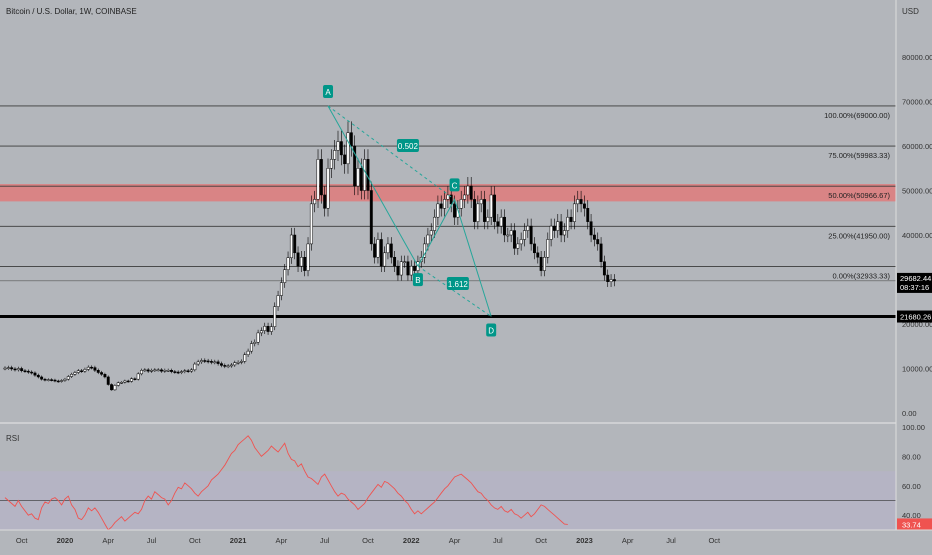  I want to click on pattern-point-label: A, so click(328, 92).